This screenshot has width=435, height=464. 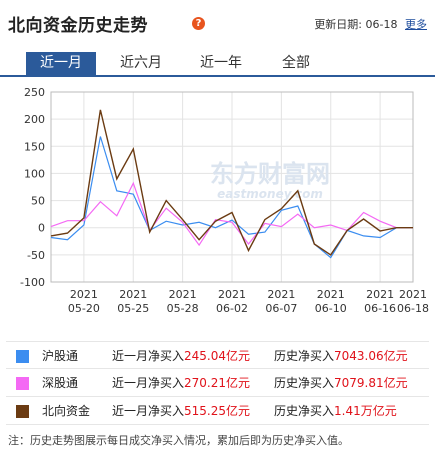 What do you see at coordinates (381, 24) in the screenshot?
I see `update-date: 06-18` at bounding box center [381, 24].